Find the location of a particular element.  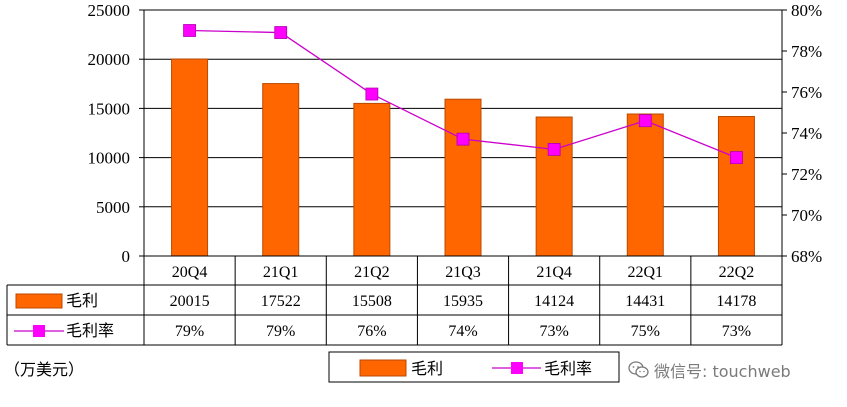

watermark-text: 微信号: touchweb is located at coordinates (722, 371).